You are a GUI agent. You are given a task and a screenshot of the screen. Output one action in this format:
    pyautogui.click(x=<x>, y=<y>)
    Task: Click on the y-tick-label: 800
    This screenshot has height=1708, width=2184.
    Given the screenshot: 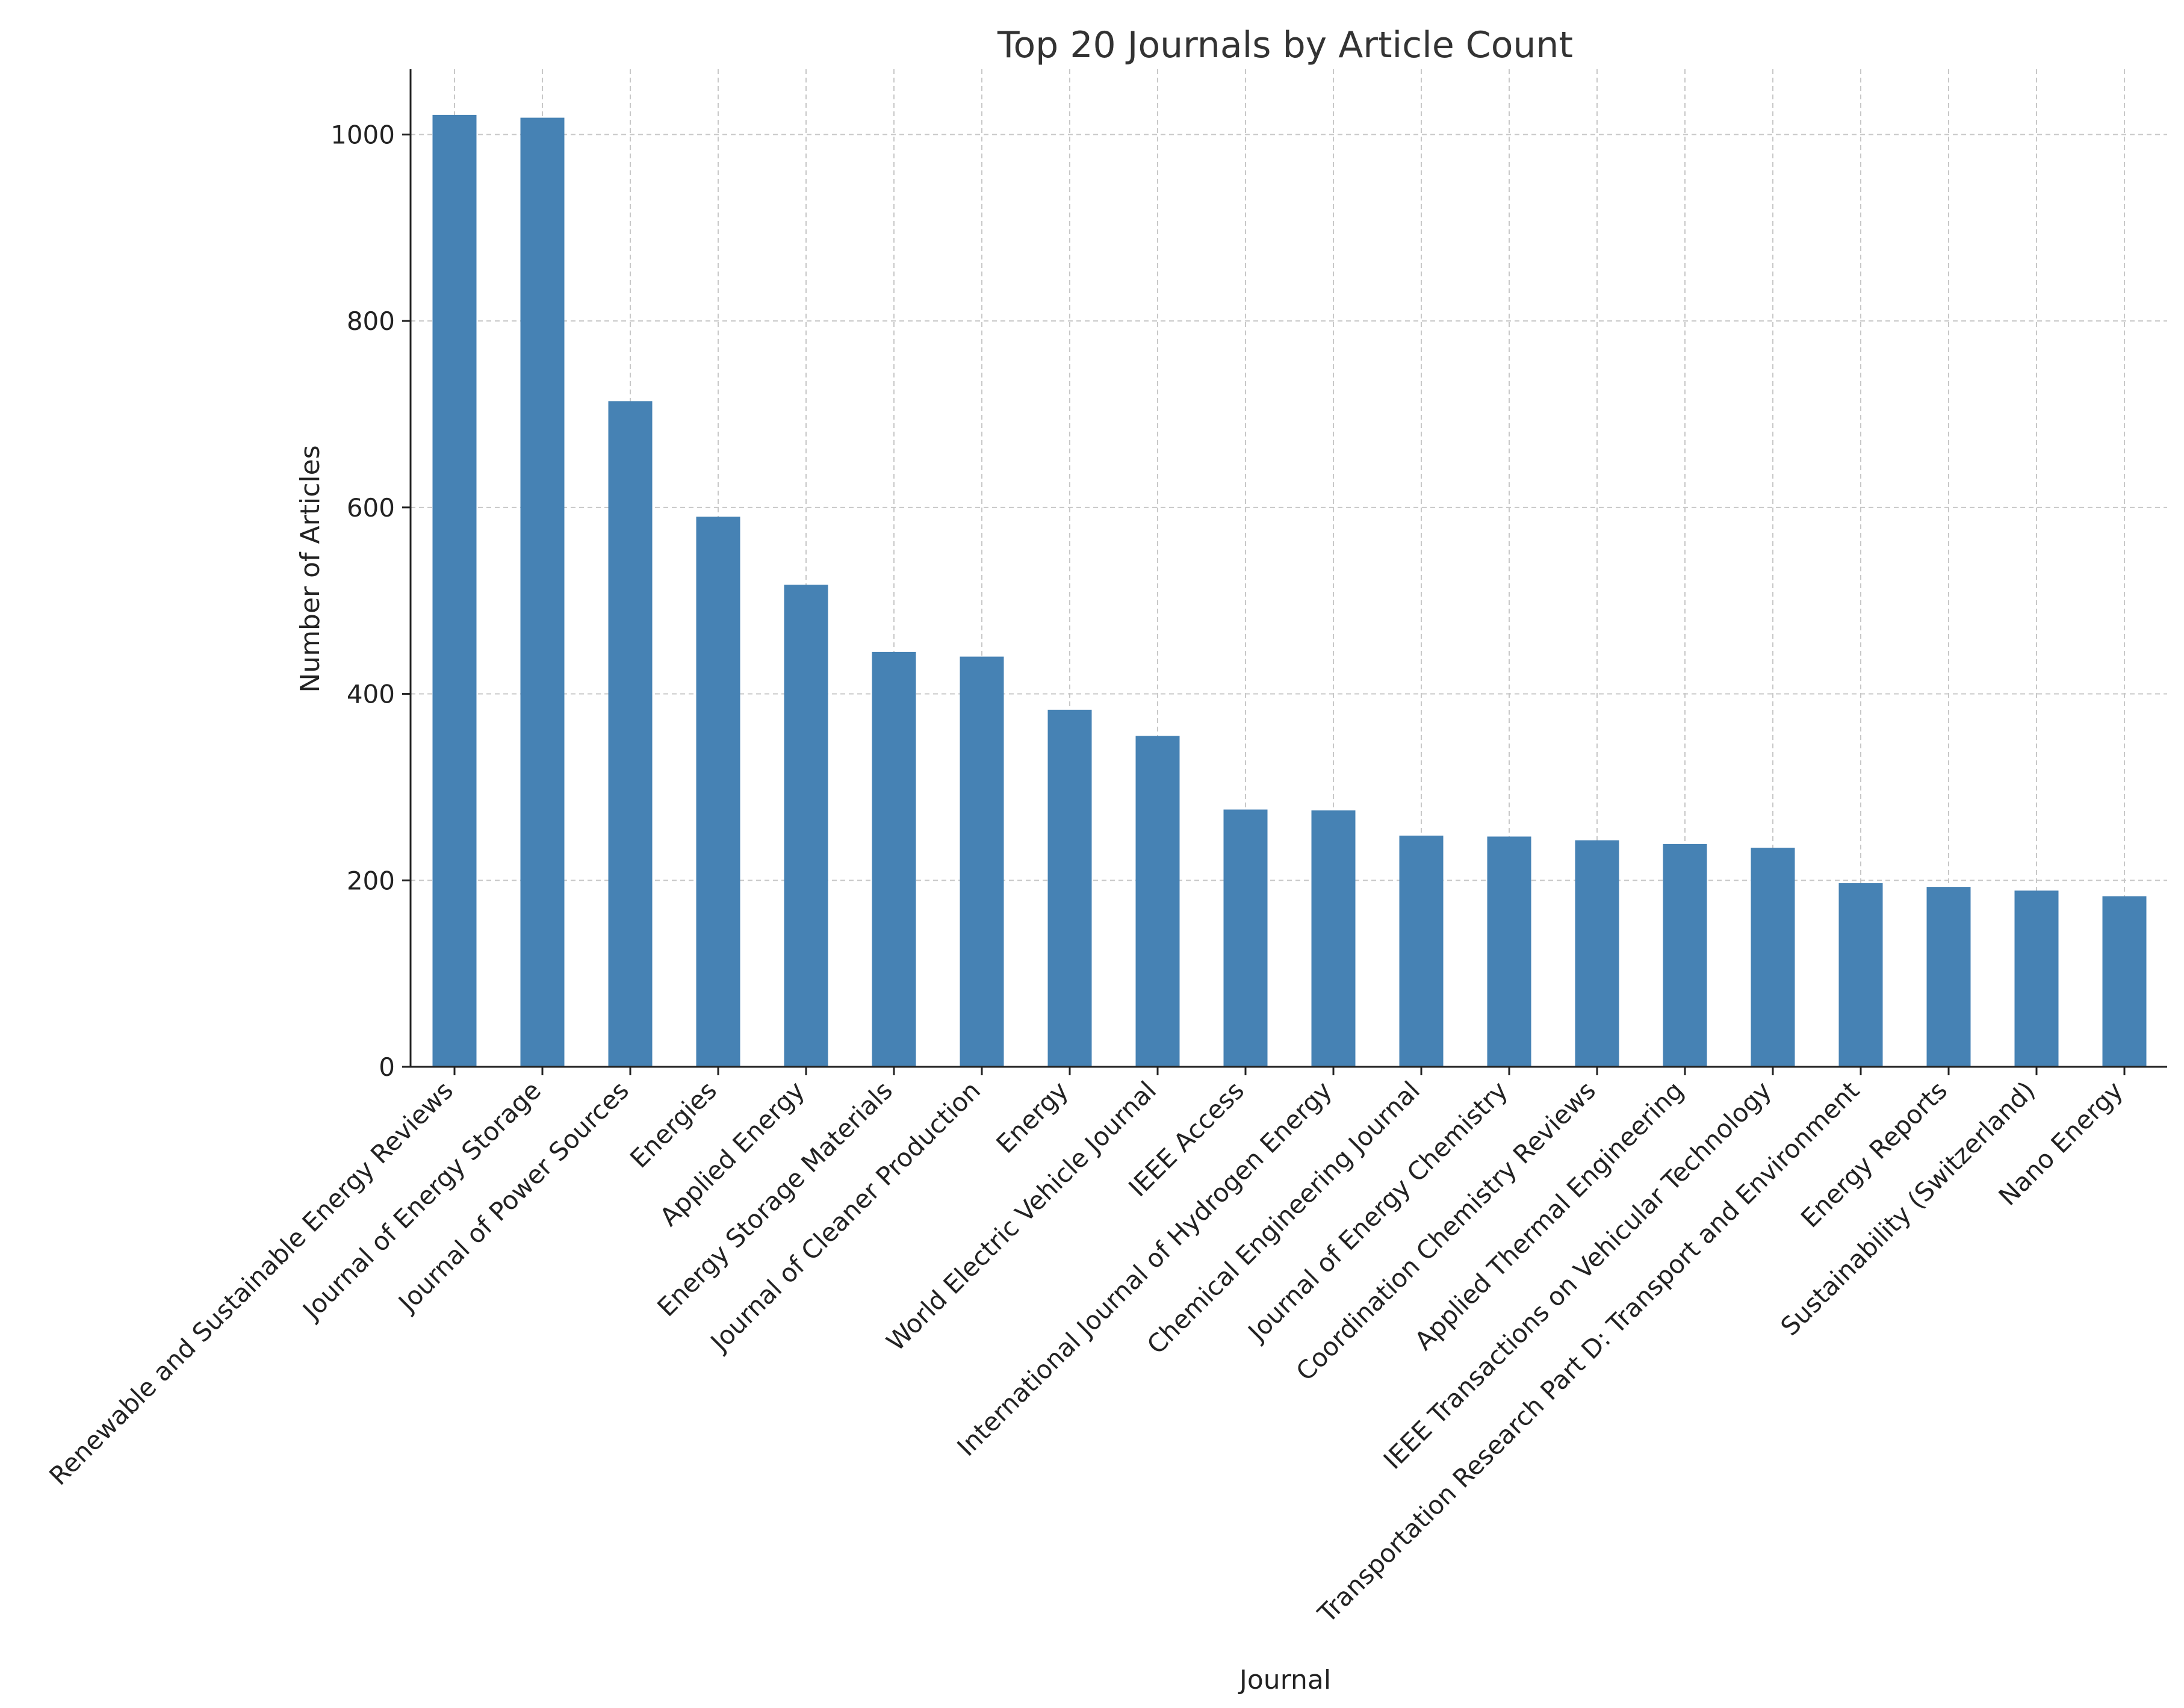 What is the action you would take?
    pyautogui.click(x=371, y=321)
    